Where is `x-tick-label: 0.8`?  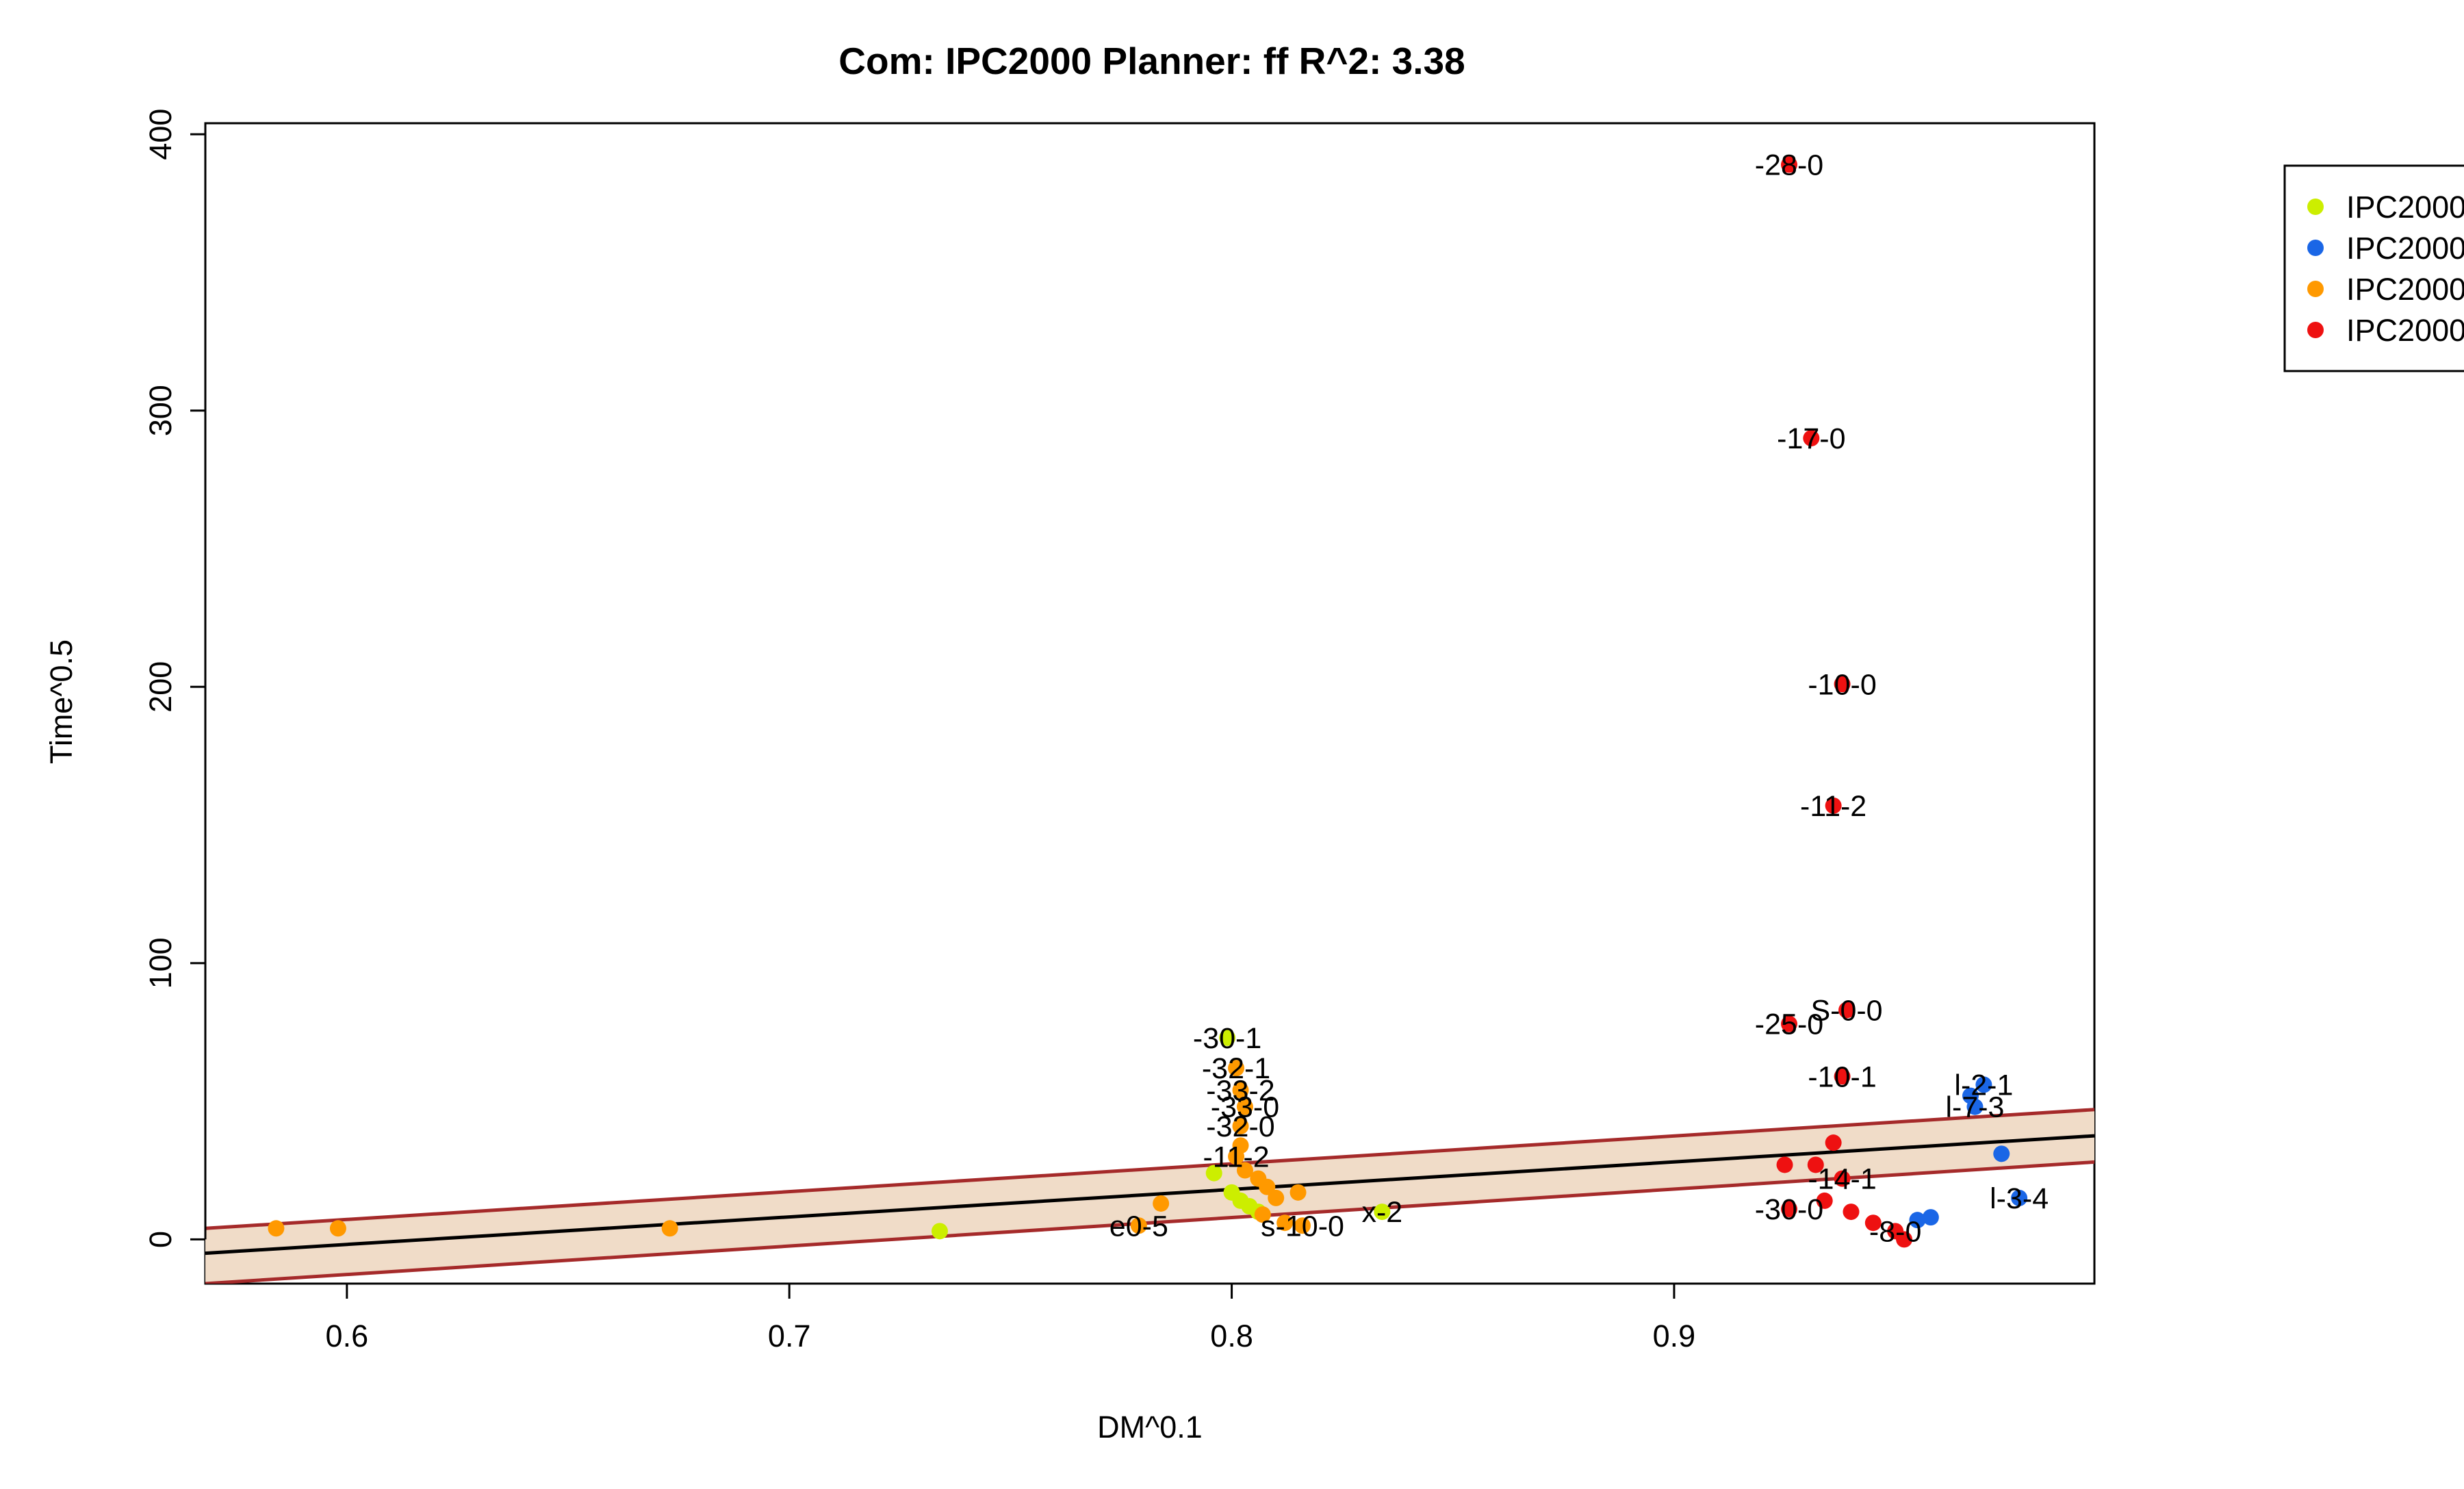
x-tick-label: 0.8 is located at coordinates (1231, 1336).